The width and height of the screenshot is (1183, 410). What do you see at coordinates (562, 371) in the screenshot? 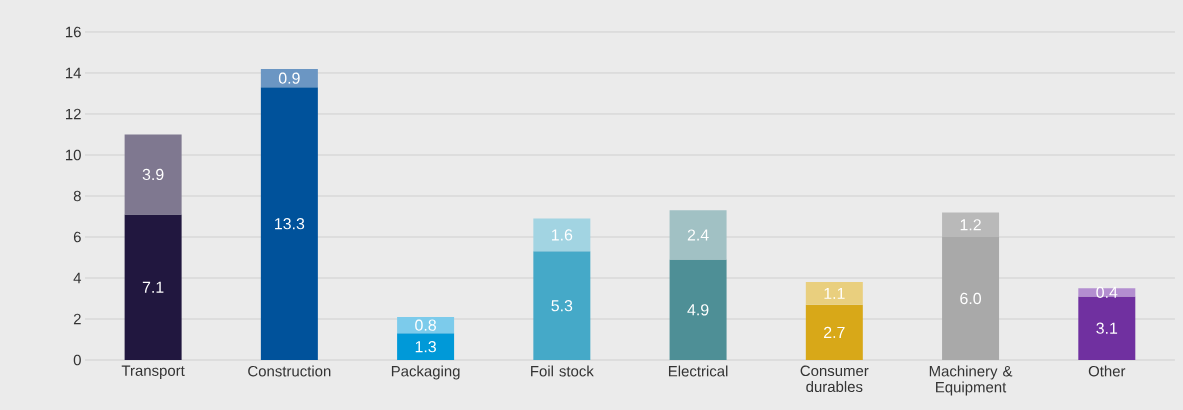
I see `x-tick-label: Foil stock` at bounding box center [562, 371].